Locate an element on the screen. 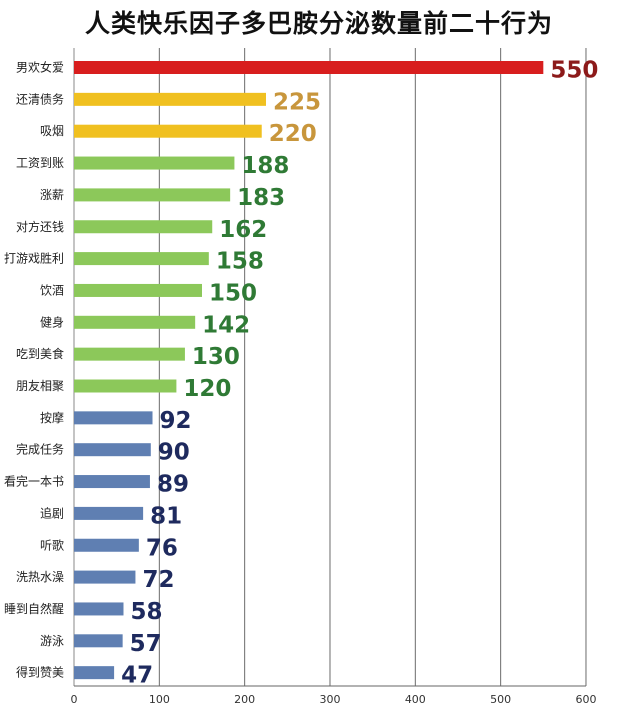 This screenshot has width=638, height=717. value-label: 130 is located at coordinates (216, 357).